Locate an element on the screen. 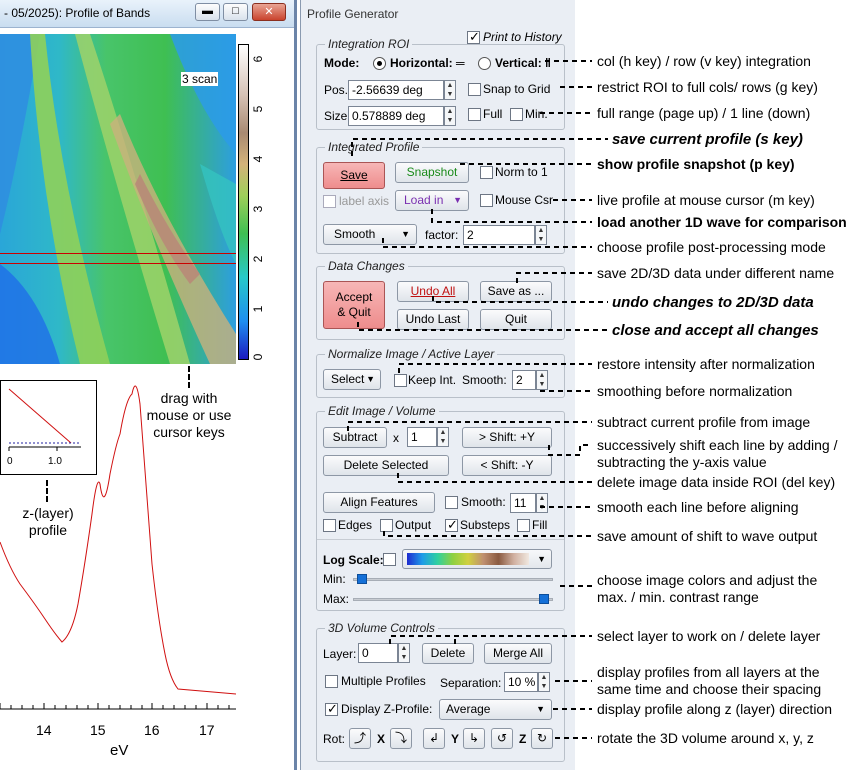  leader-output is located at coordinates (487, 534).